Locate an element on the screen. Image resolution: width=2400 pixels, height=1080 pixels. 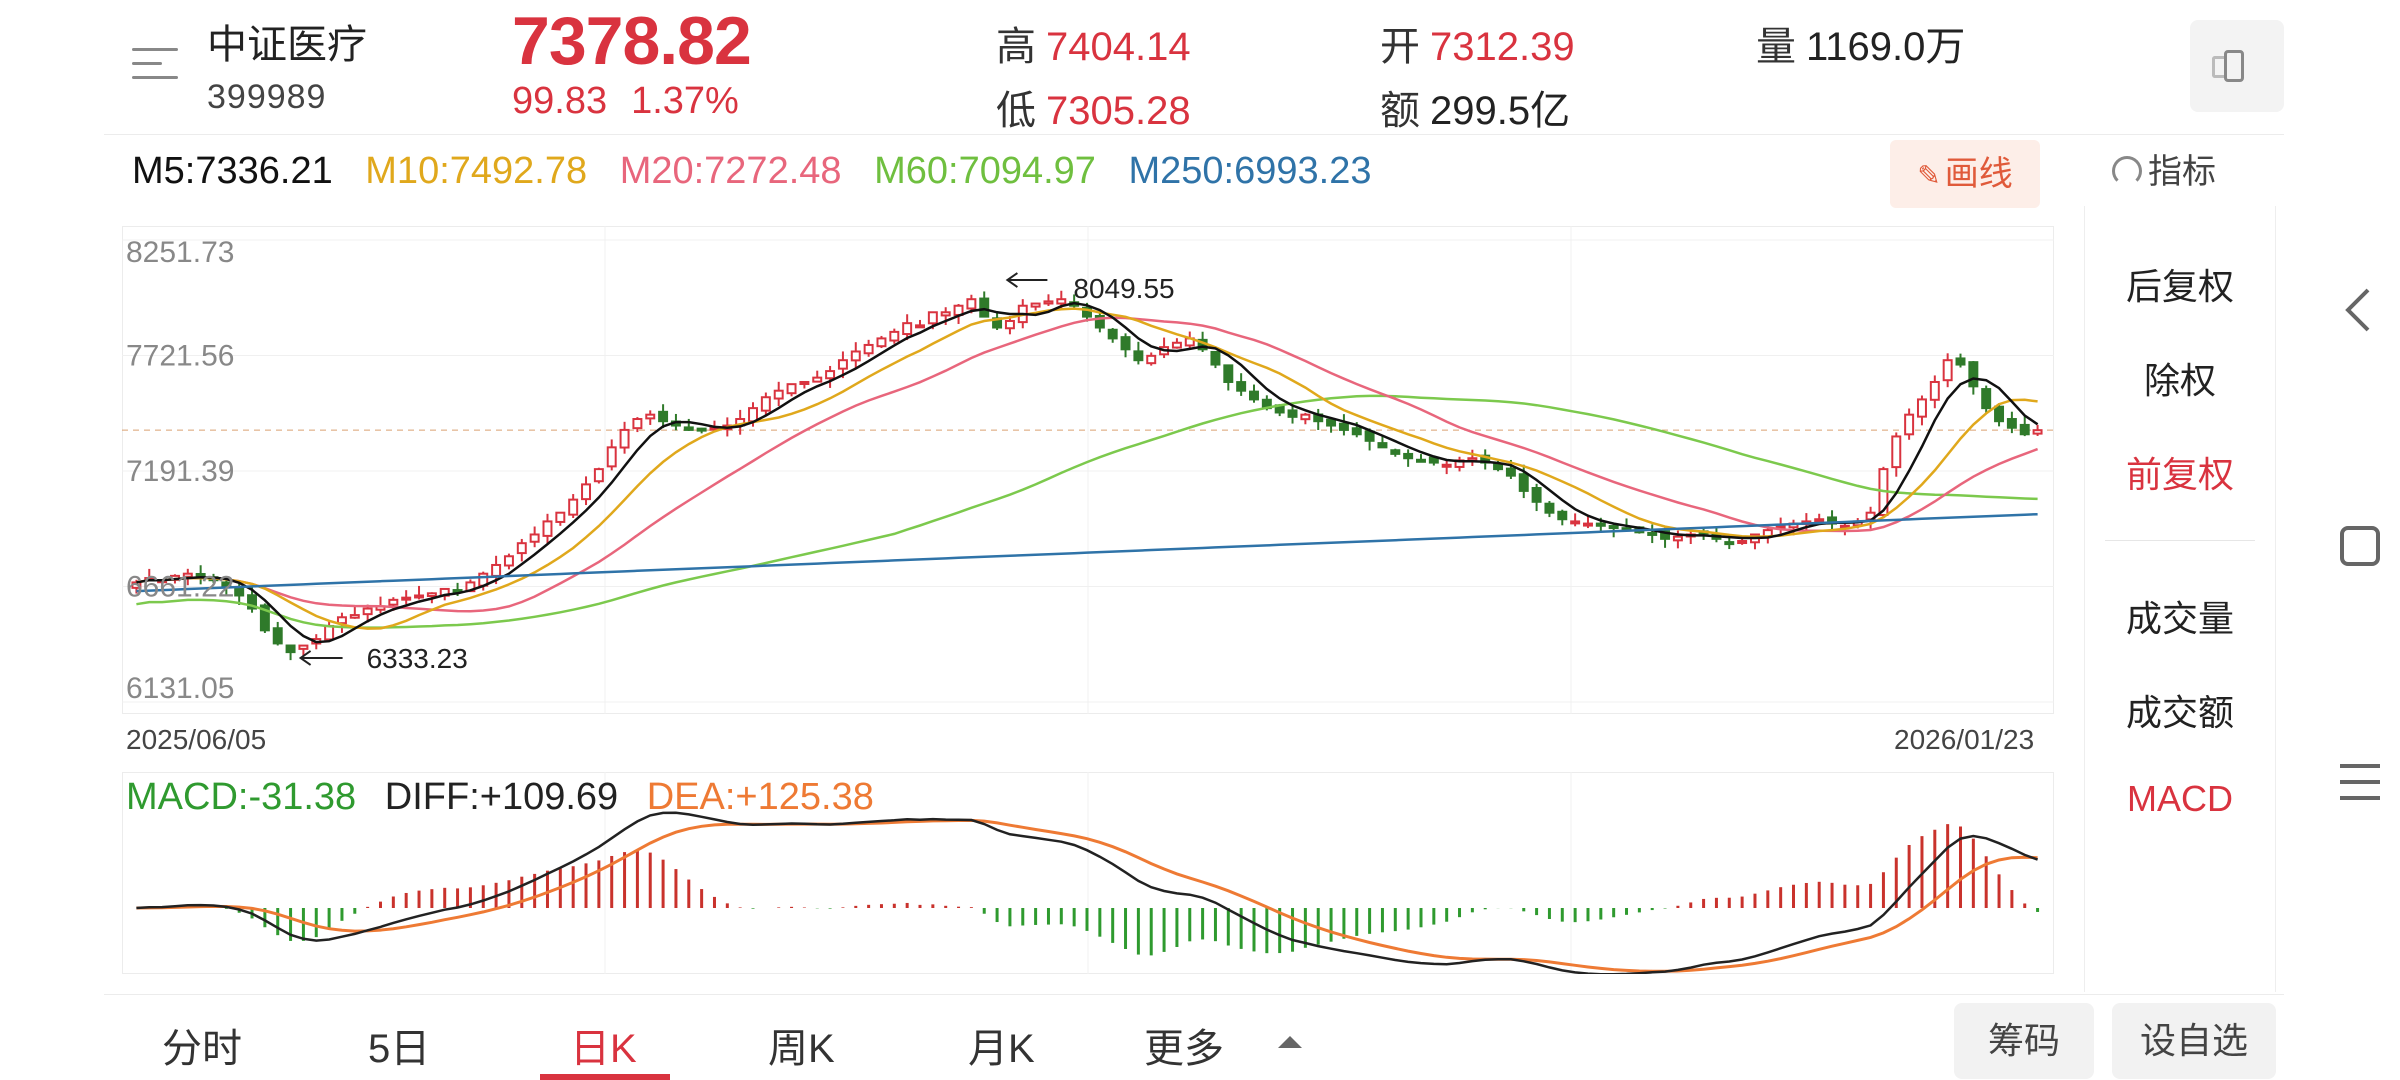
x-start-date: 2025/06/05 is located at coordinates (196, 739).